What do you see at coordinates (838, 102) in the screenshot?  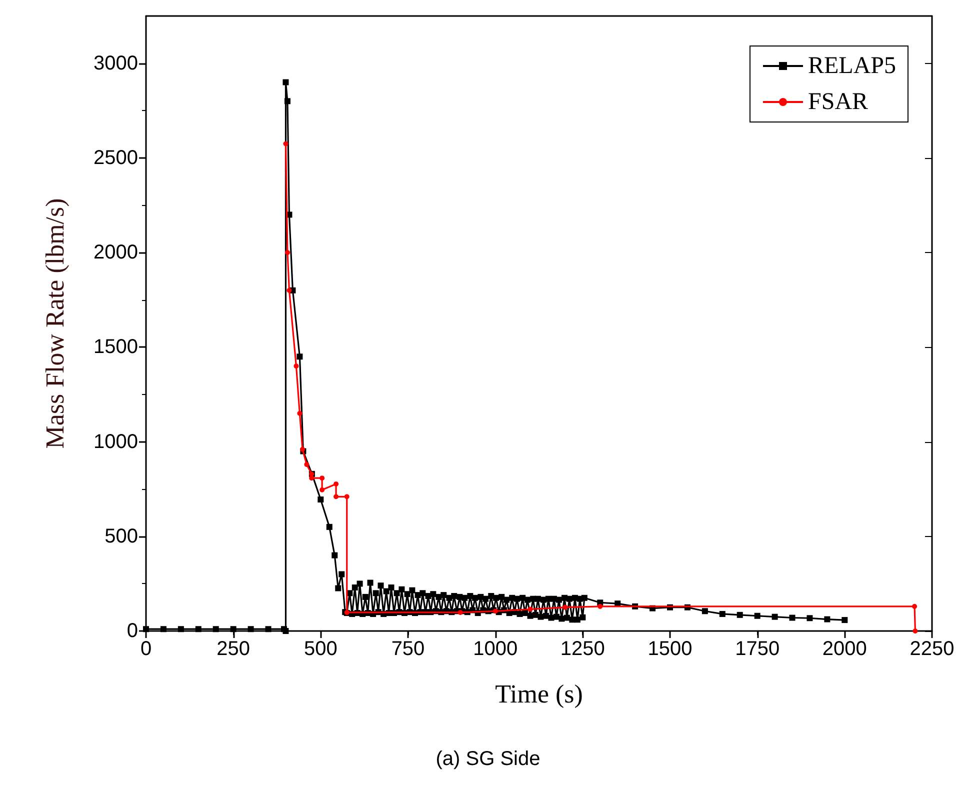 I see `legend-label: FSAR` at bounding box center [838, 102].